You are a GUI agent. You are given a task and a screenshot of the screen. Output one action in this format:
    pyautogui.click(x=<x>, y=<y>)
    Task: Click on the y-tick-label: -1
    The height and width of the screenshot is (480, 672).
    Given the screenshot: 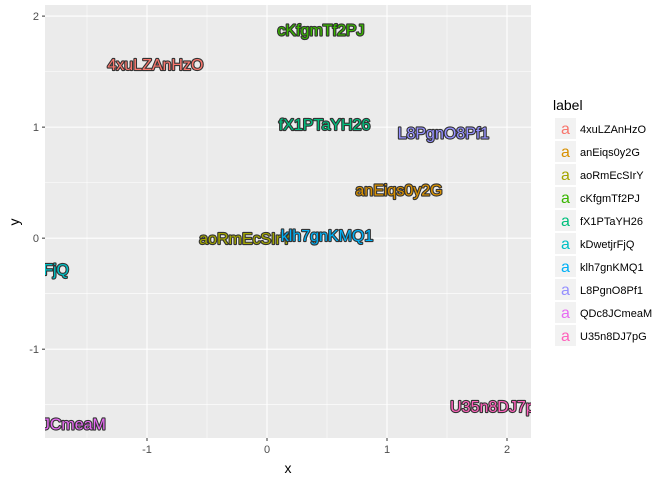 What is the action you would take?
    pyautogui.click(x=34, y=350)
    